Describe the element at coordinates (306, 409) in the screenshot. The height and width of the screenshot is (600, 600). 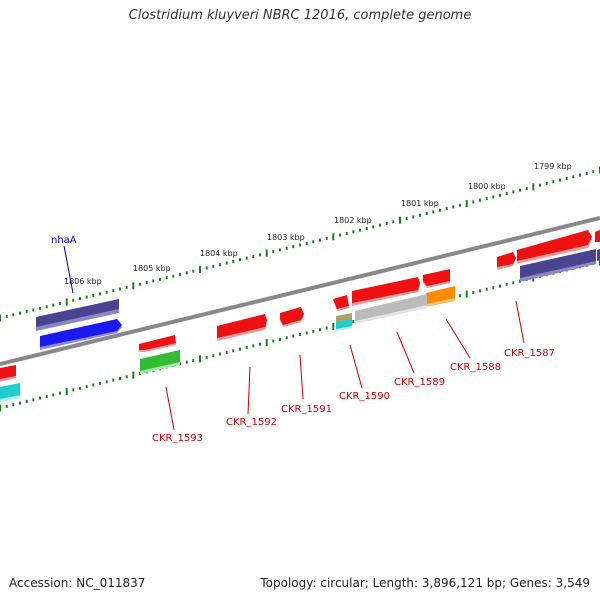
I see `gene-label-CKR_1591: CKR_1591` at that location.